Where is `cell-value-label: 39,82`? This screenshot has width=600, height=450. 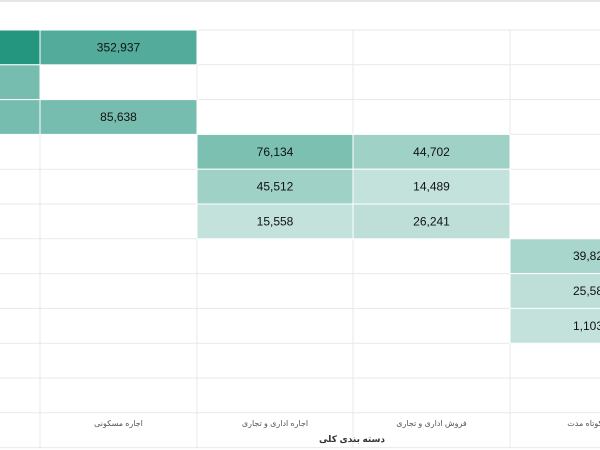
cell-value-label: 39,82 is located at coordinates (586, 256).